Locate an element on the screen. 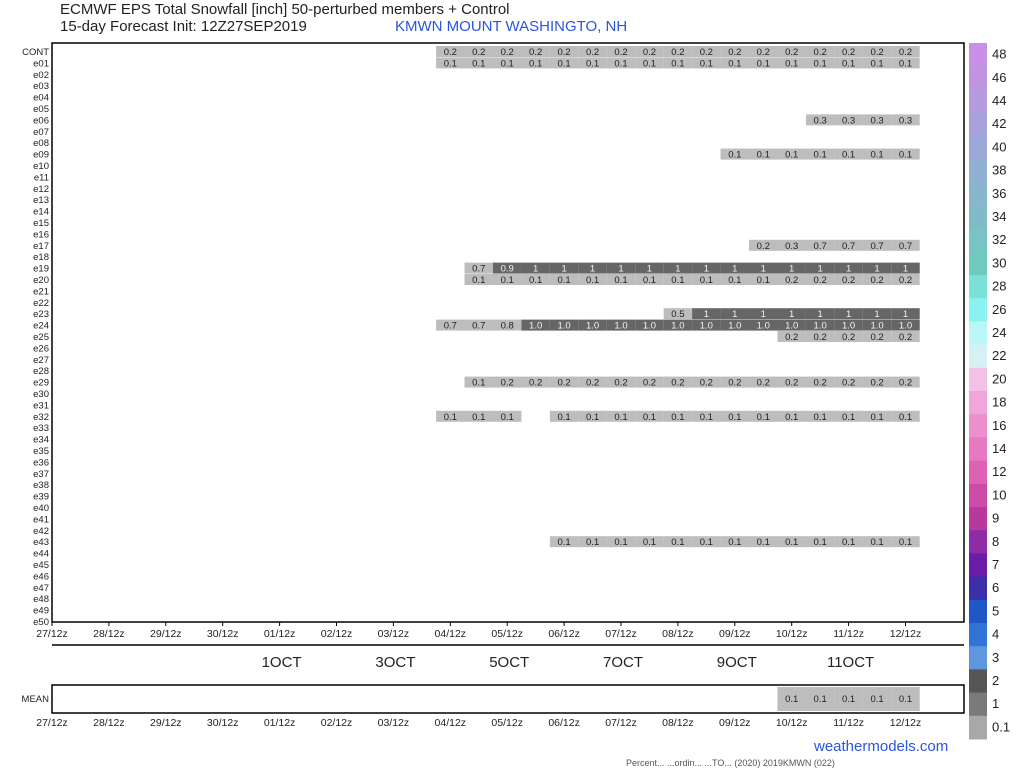 Image resolution: width=1024 pixels, height=768 pixels. x-tick-label: 08/12z is located at coordinates (678, 634).